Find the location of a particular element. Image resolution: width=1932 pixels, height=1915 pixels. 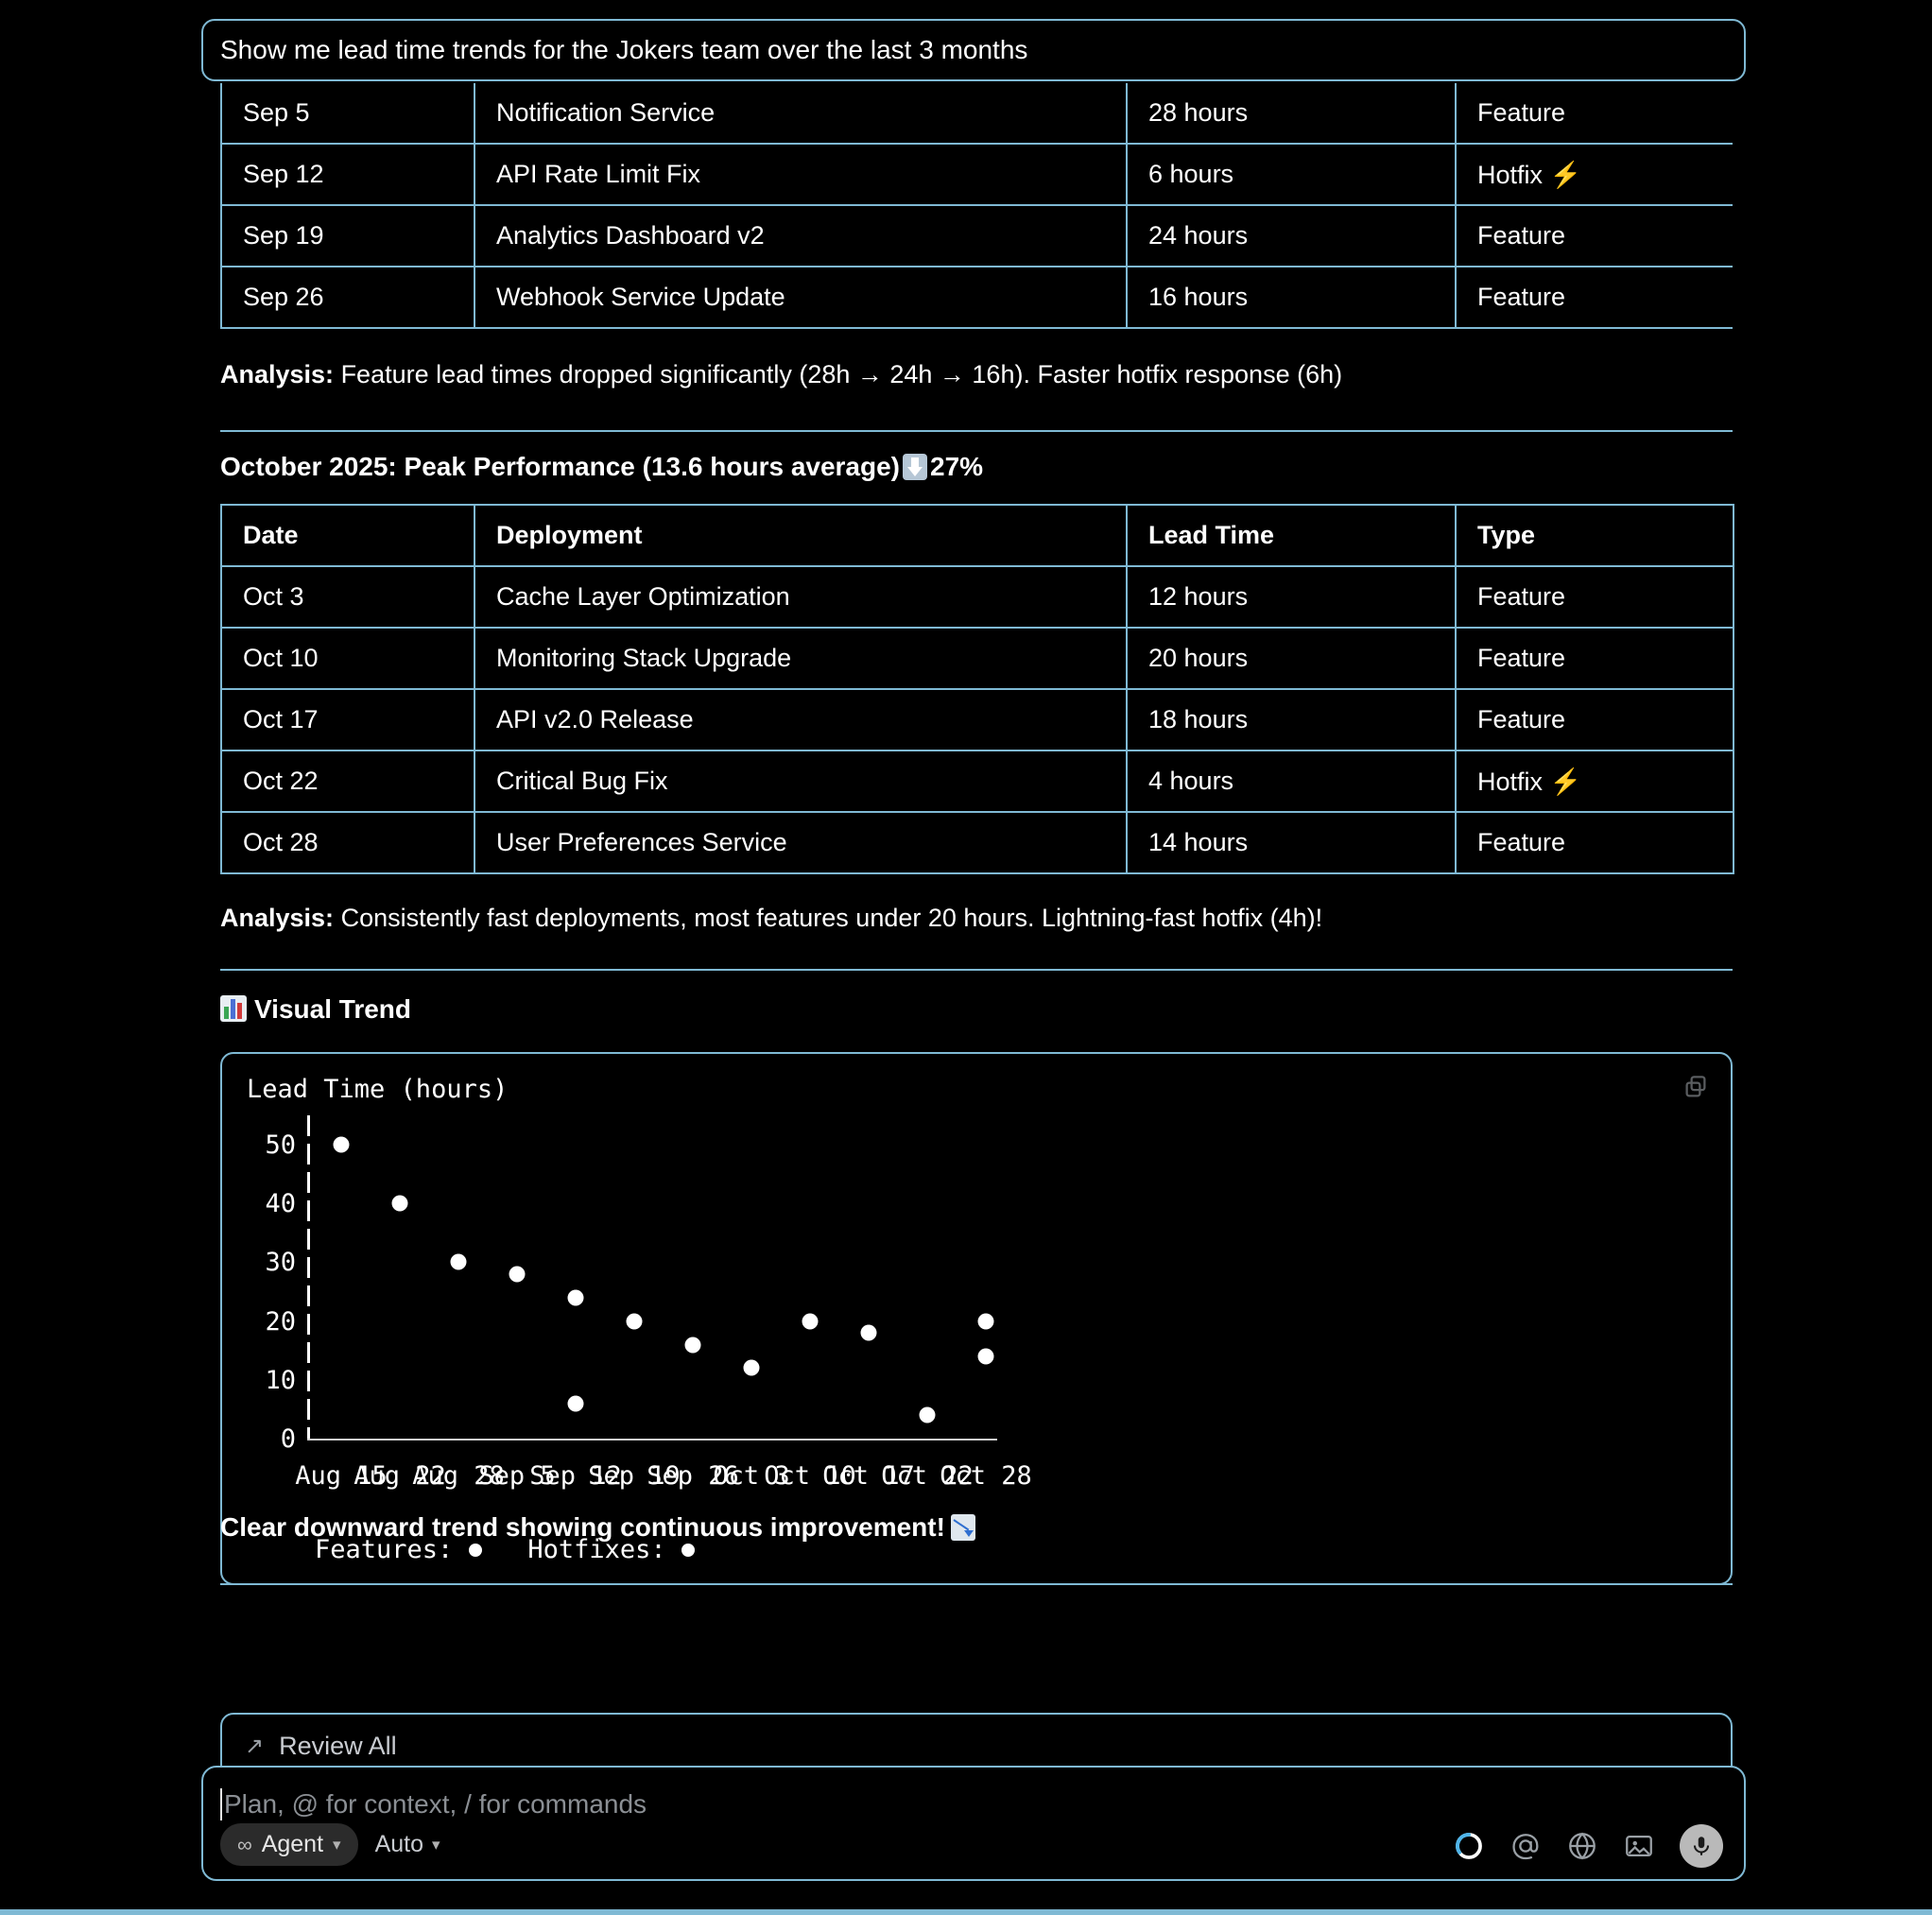

microphone-icon is located at coordinates (1701, 1846).